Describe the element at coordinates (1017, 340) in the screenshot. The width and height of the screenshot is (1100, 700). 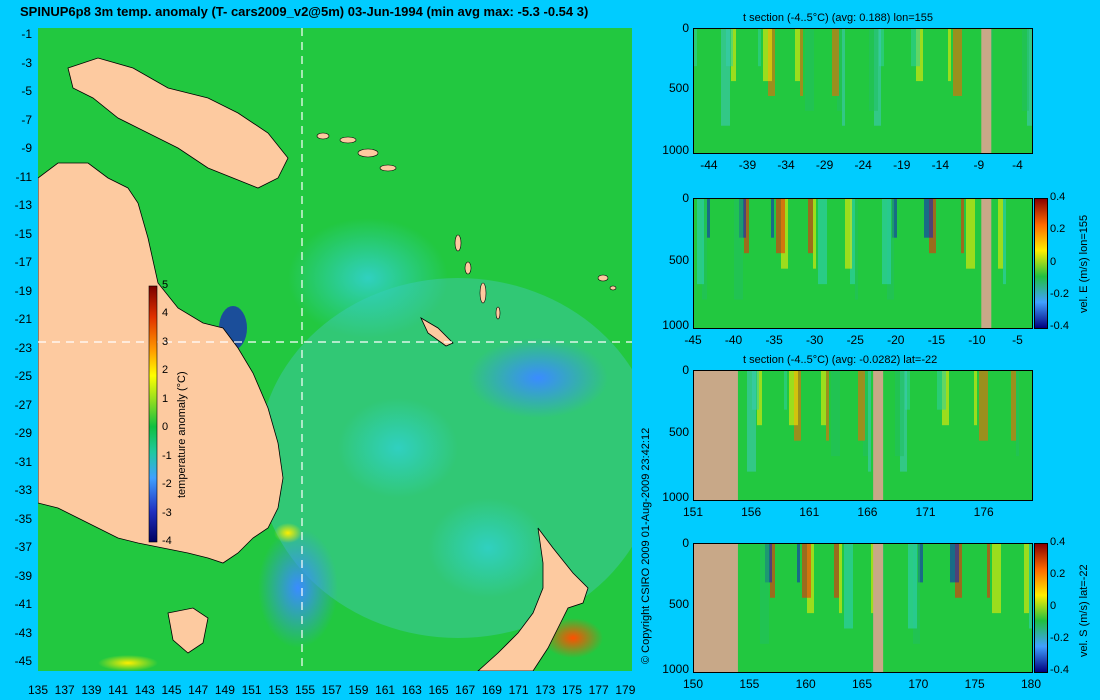
I see `section-x-tick-label: -5` at that location.